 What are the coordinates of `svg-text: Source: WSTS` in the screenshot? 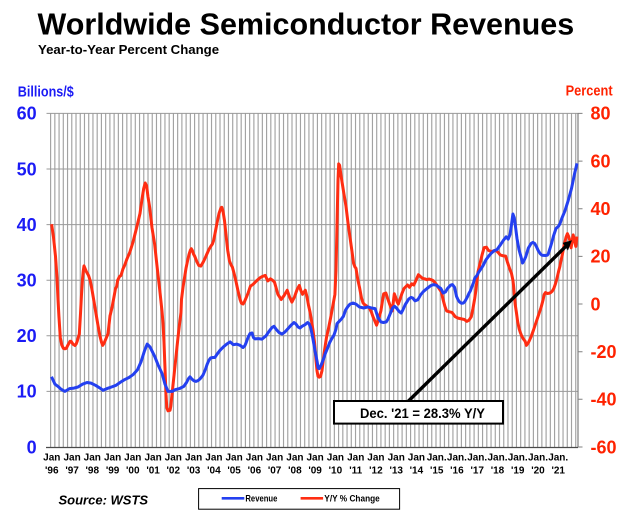 It's located at (104, 500).